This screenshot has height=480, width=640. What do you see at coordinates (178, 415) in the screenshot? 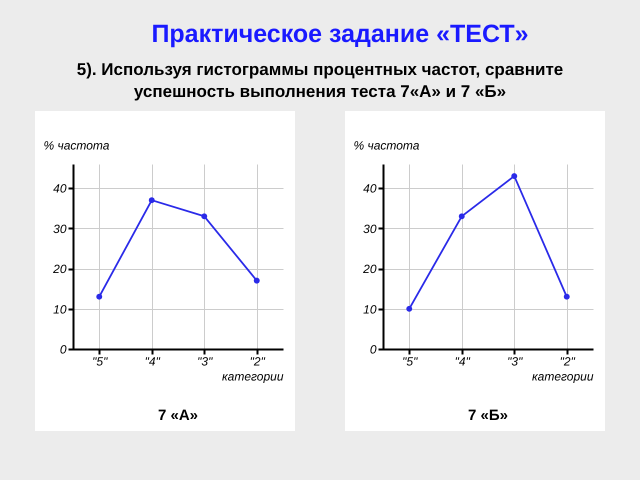
I see `text: 7 «А»` at bounding box center [178, 415].